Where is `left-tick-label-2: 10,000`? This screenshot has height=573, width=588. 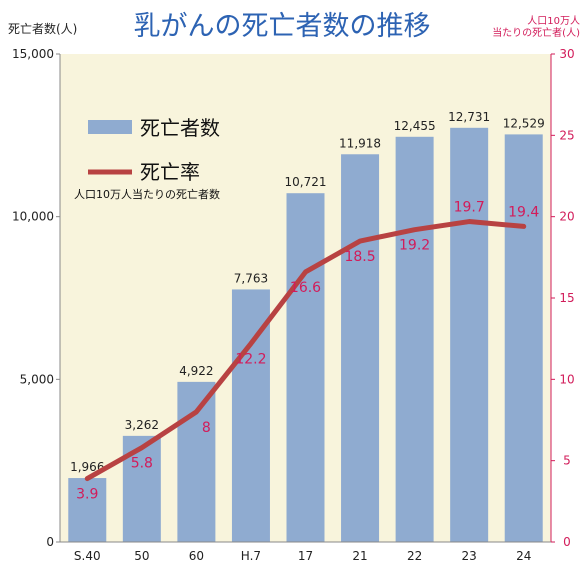
left-tick-label-2: 10,000 is located at coordinates (33, 217).